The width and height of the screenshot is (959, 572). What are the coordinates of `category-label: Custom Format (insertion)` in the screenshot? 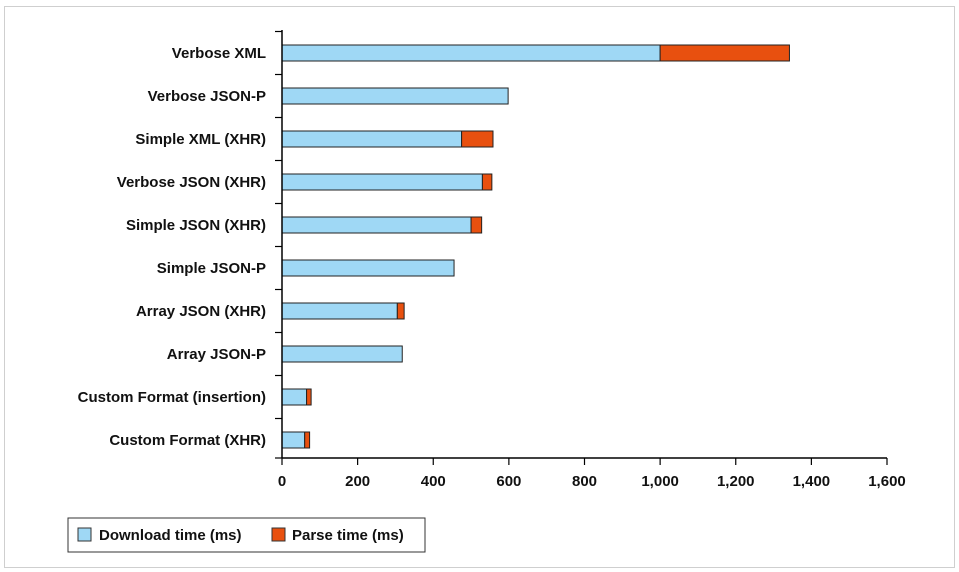 It's located at (172, 397).